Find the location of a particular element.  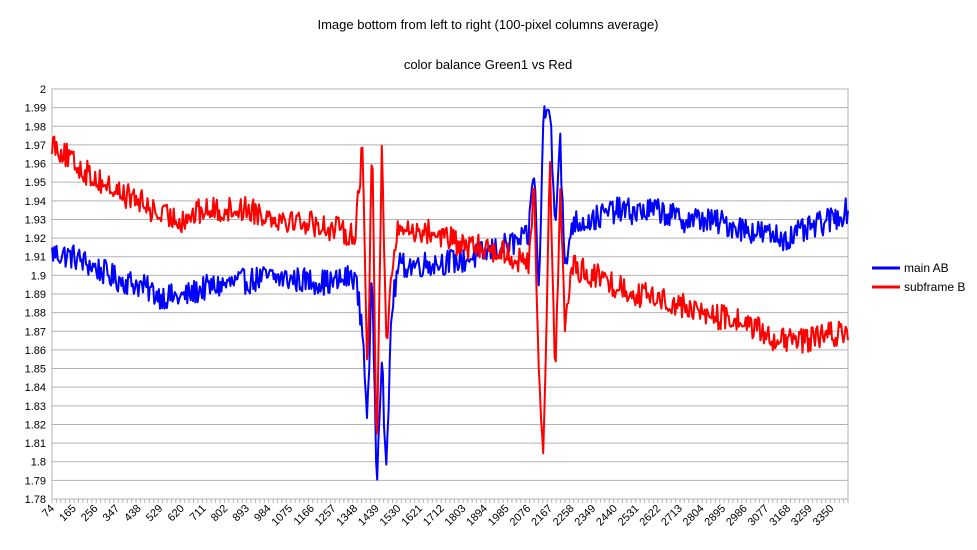

legend-label: subframe B is located at coordinates (934, 287).